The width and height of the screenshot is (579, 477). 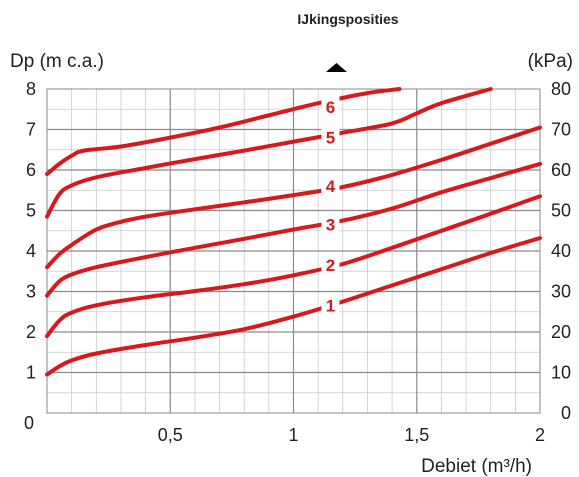 I want to click on x-tick-label: 2, so click(x=540, y=435).